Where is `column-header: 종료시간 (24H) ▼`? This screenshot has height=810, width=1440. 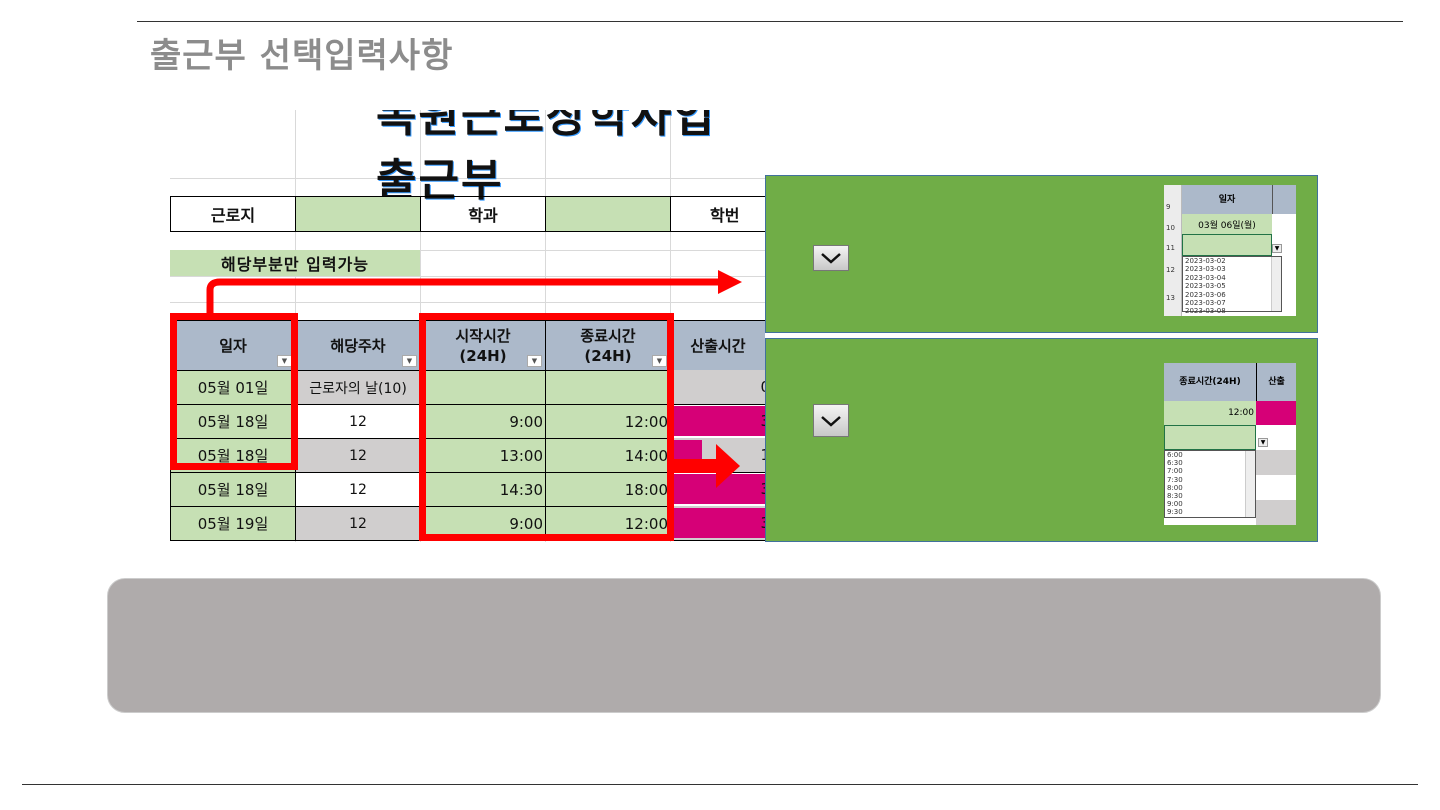
column-header: 종료시간 (24H) ▼ is located at coordinates (608, 345).